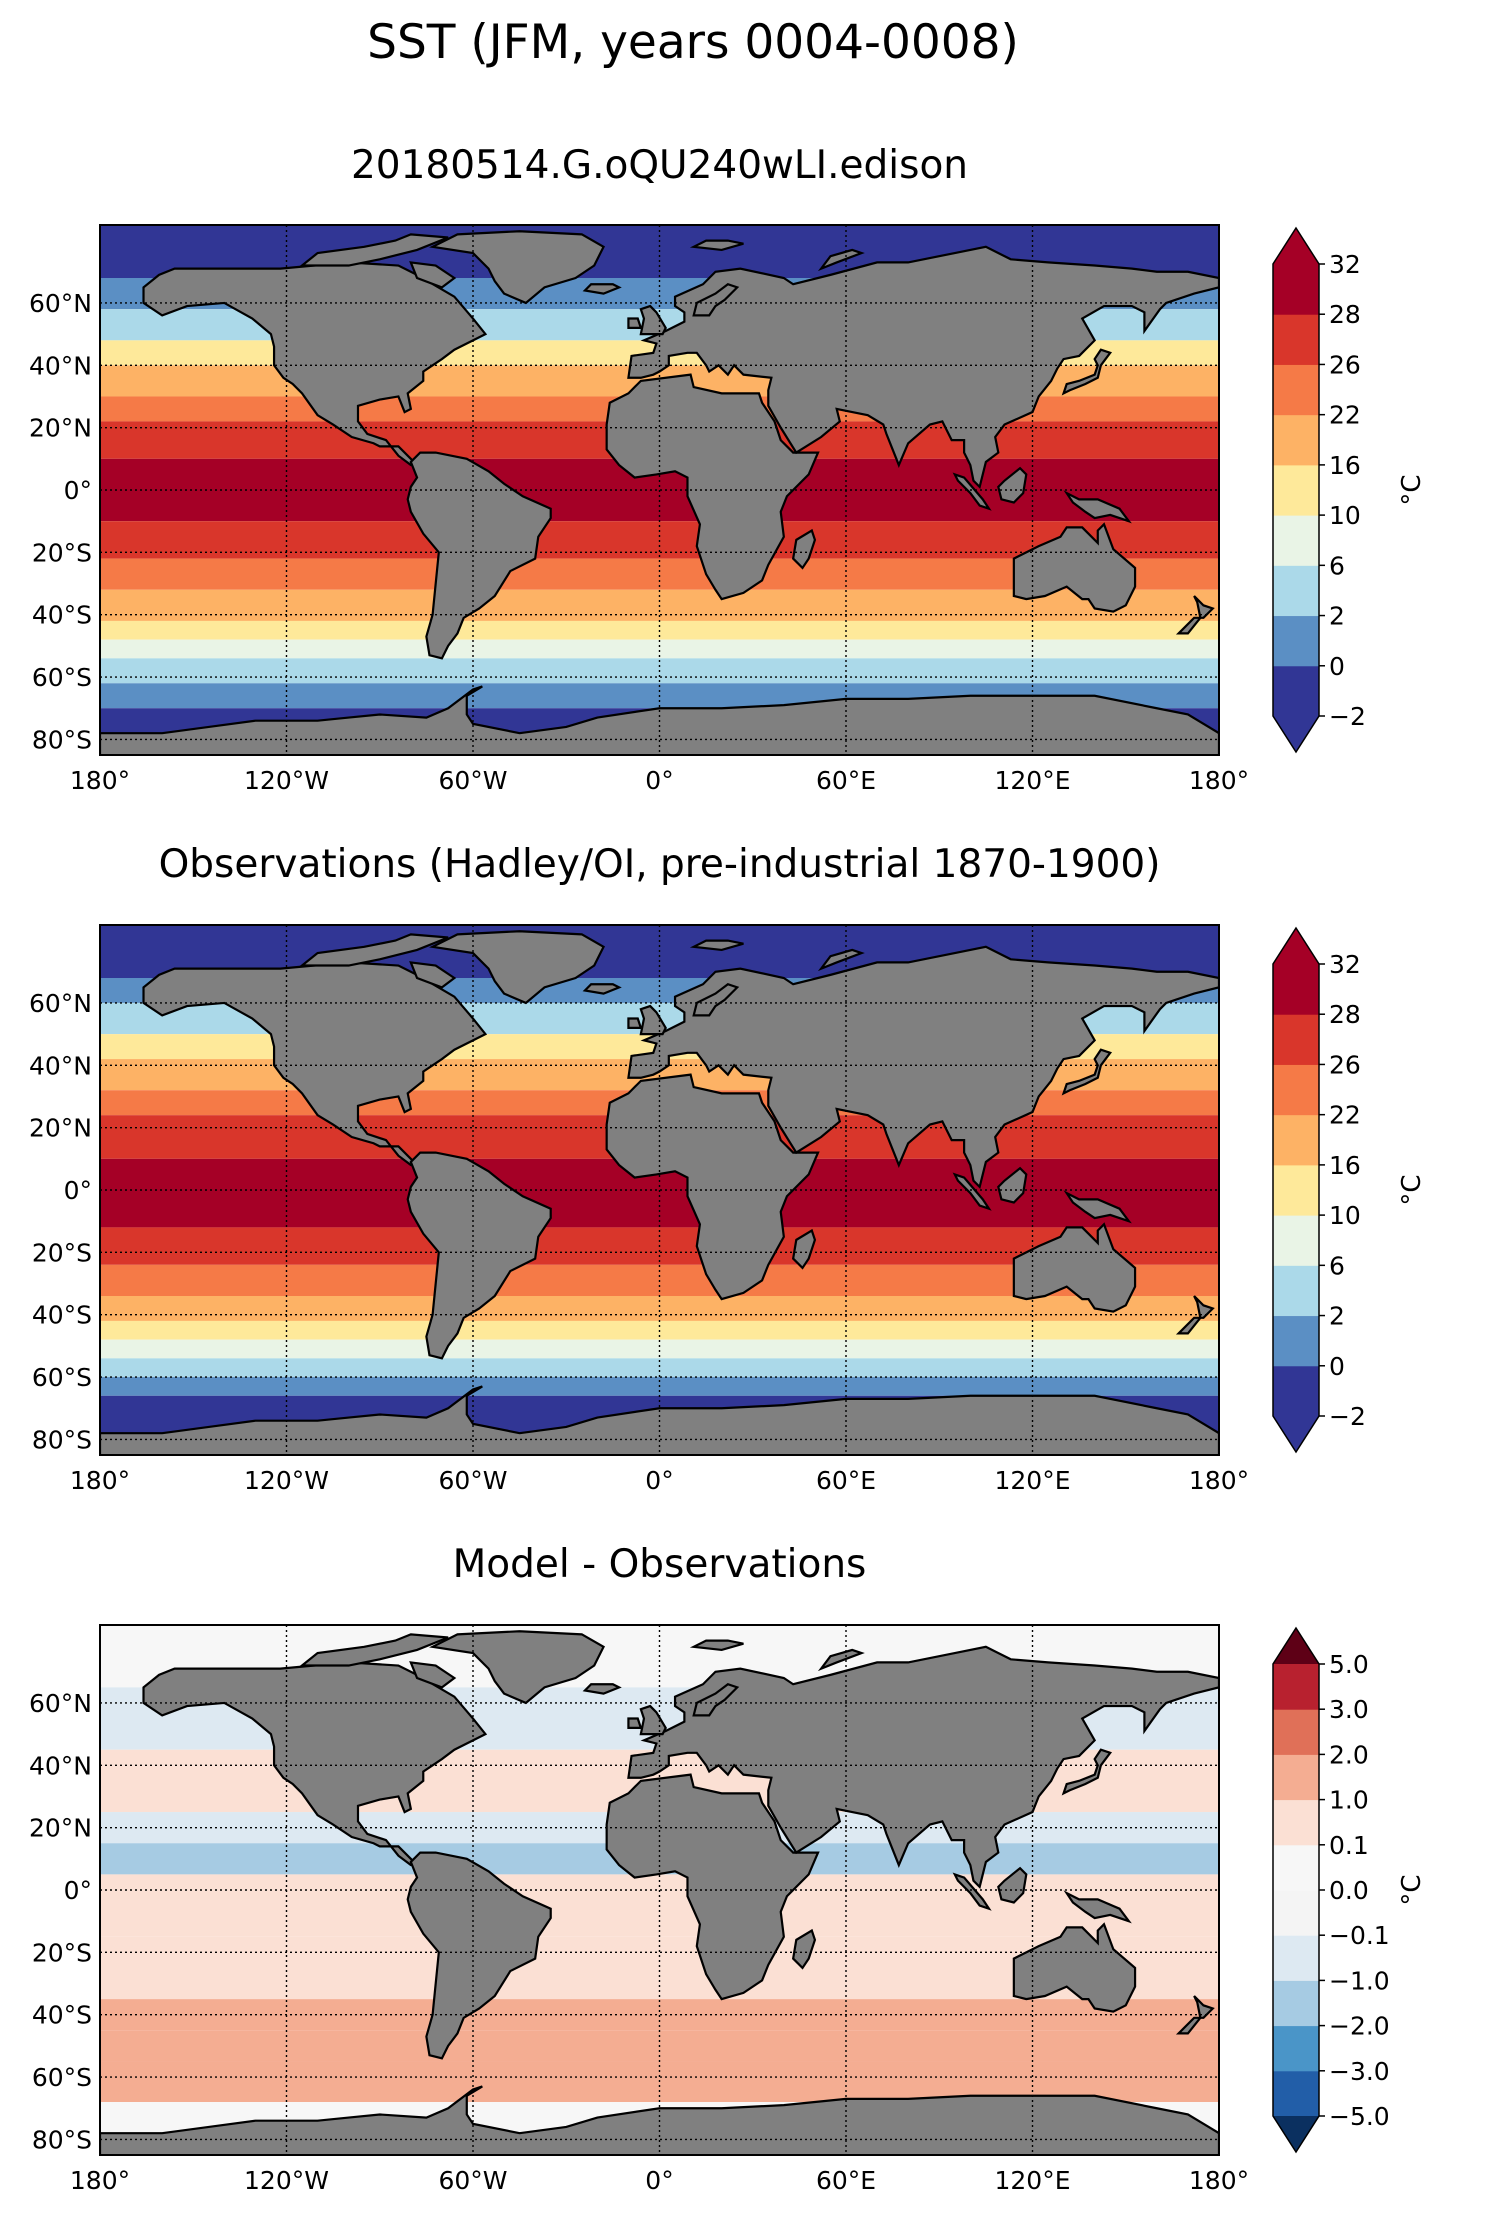 Image resolution: width=1487 pixels, height=2235 pixels. Describe the element at coordinates (1349, 1664) in the screenshot. I see `colorbar-tick-label: 5.0` at that location.